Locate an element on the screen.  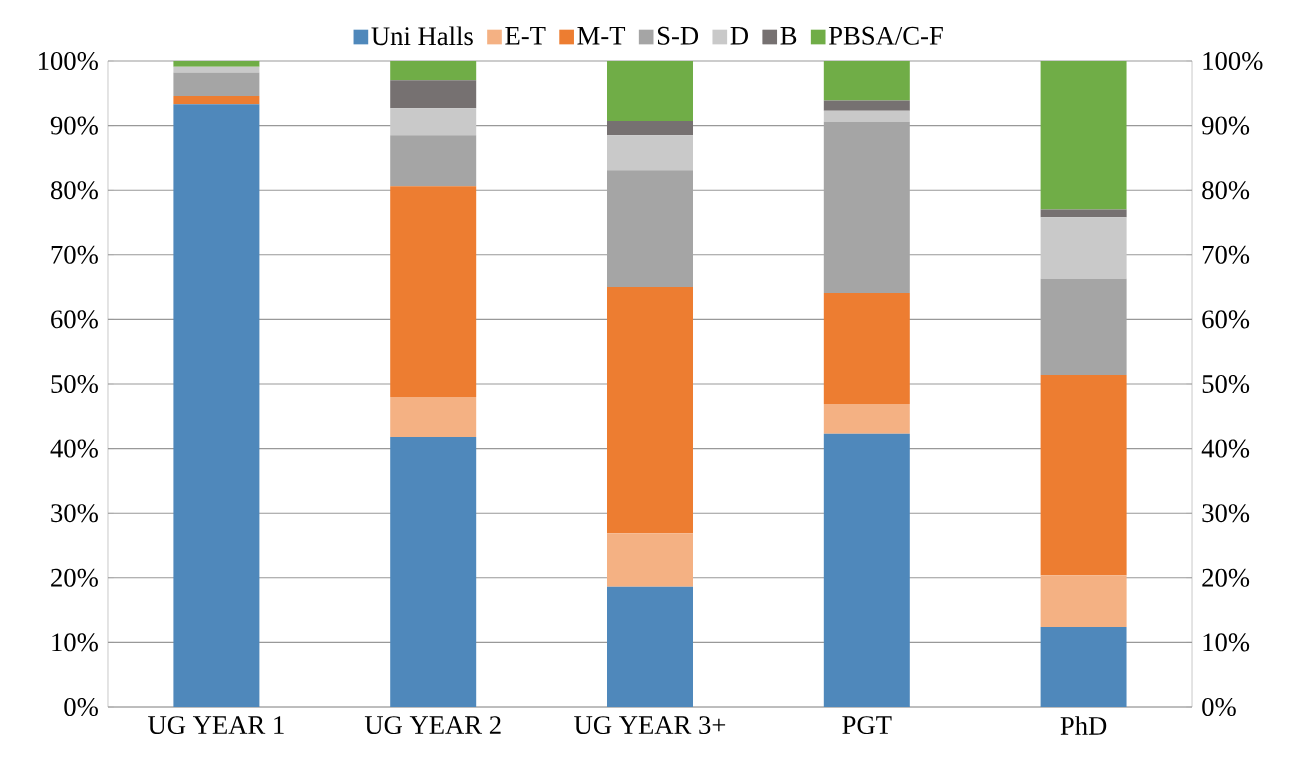
y-tick-label: 0% is located at coordinates (81, 707).